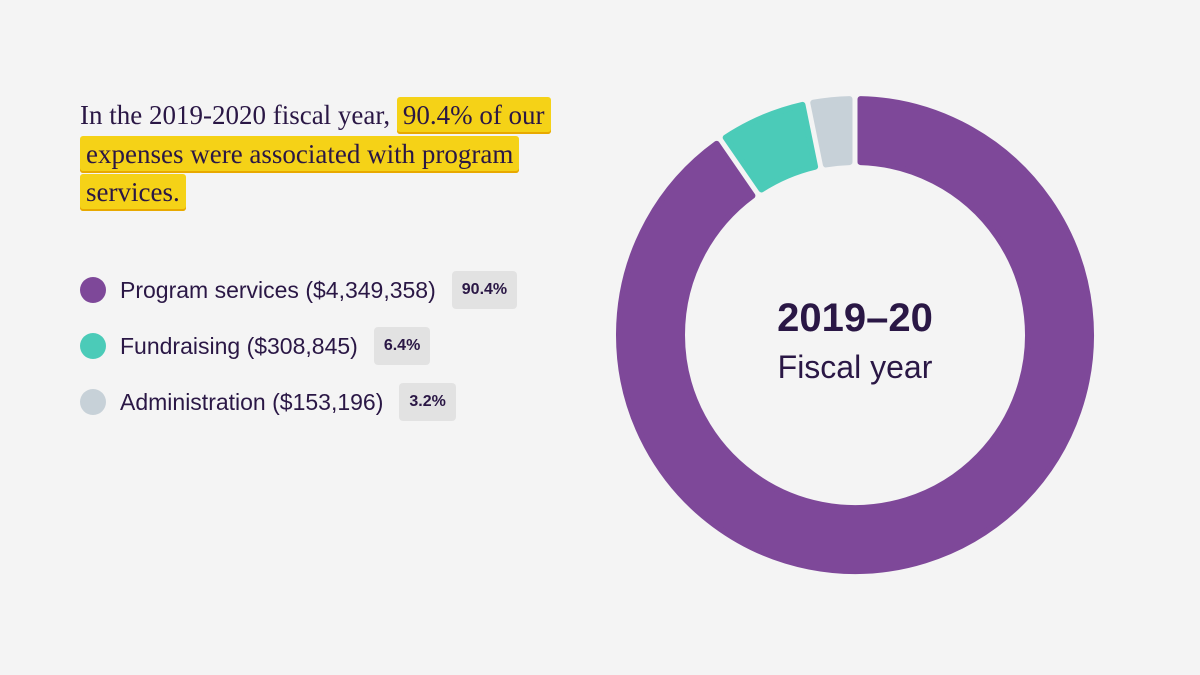 The height and width of the screenshot is (675, 1200). I want to click on legend-percent-administration: 3.2%, so click(427, 402).